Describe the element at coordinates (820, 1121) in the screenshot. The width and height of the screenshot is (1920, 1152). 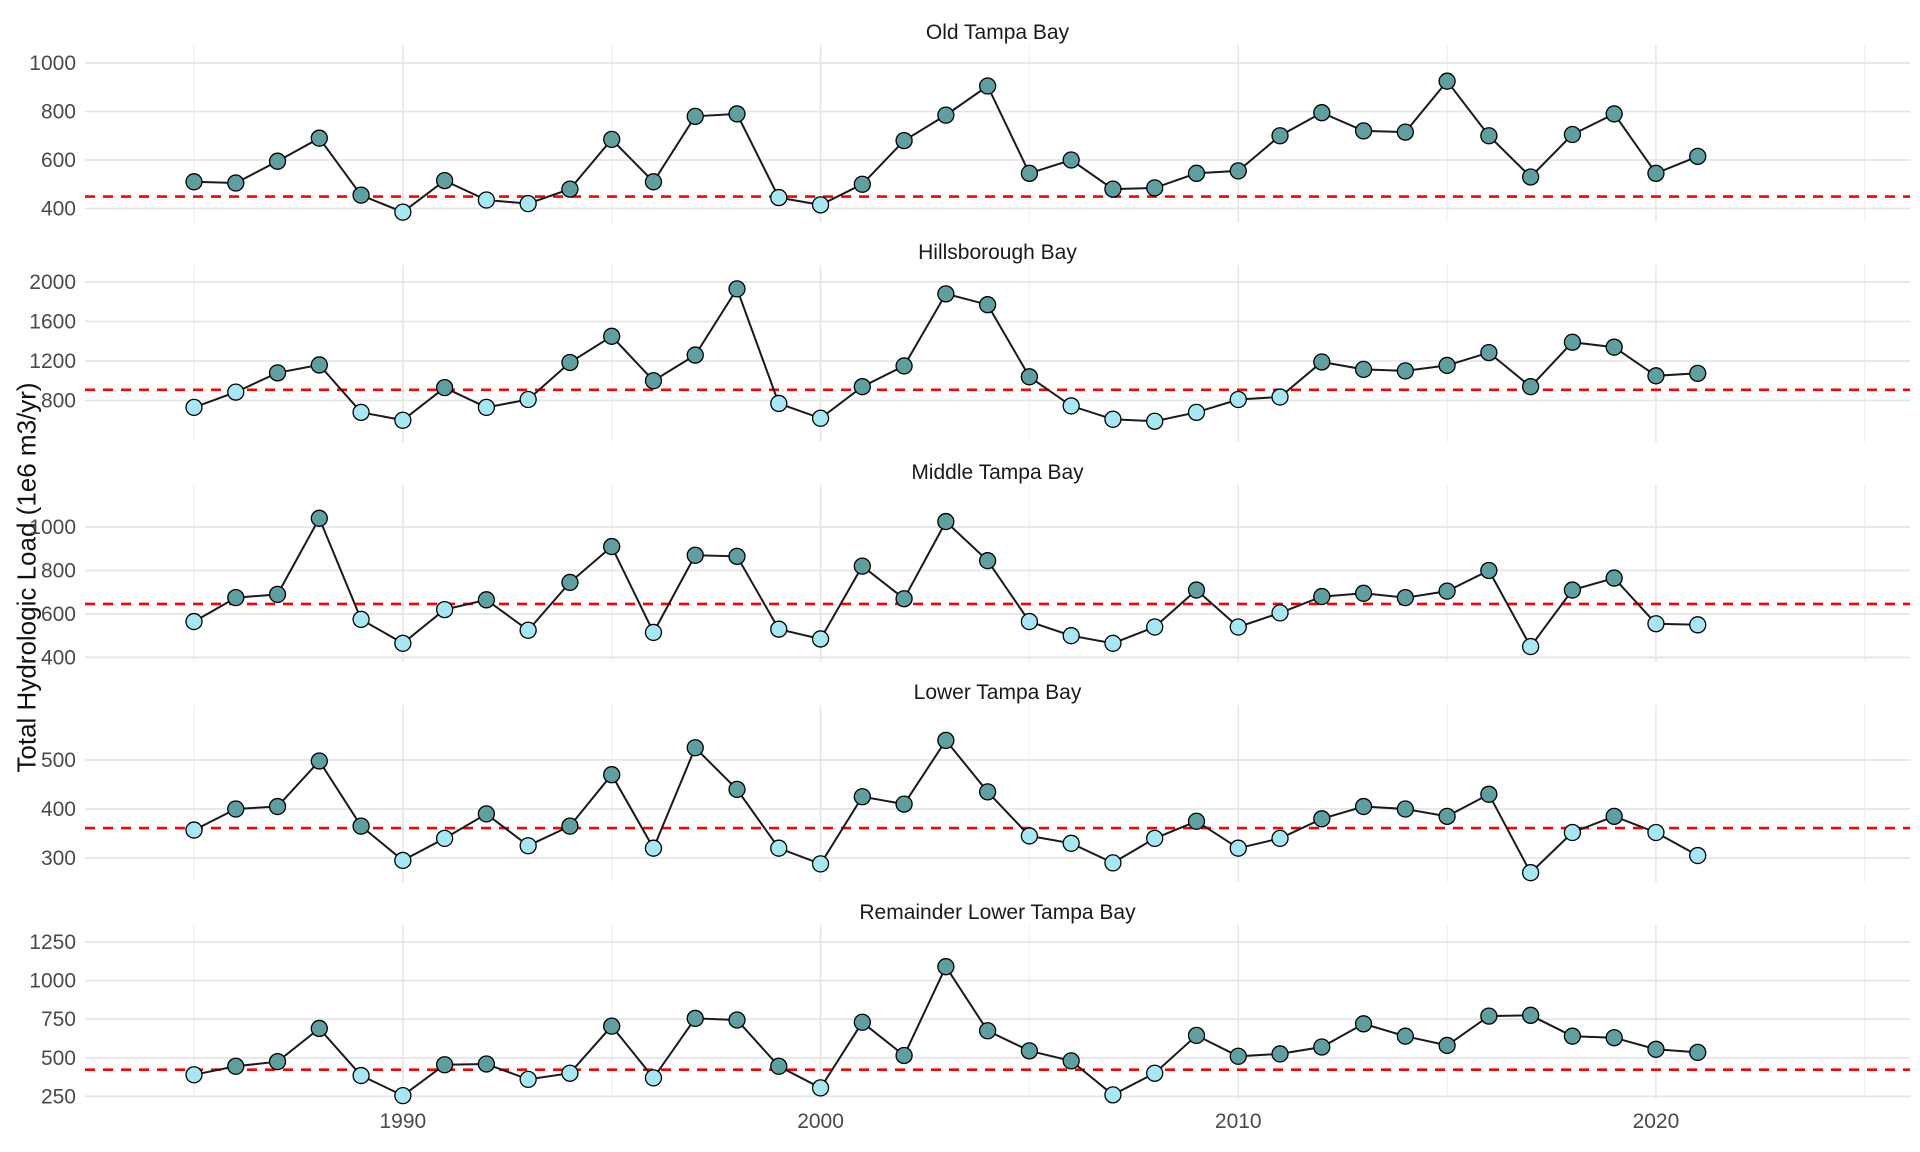
I see `x-tick-label: 2000` at that location.